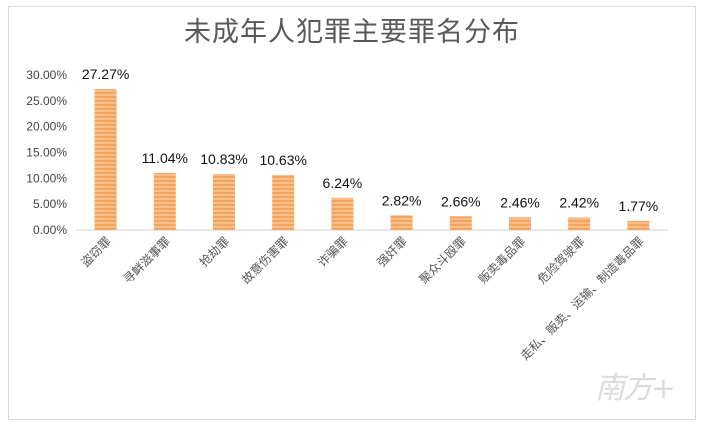 The width and height of the screenshot is (704, 427). What do you see at coordinates (391, 251) in the screenshot?
I see `x-tick-label: 强奸罪` at bounding box center [391, 251].